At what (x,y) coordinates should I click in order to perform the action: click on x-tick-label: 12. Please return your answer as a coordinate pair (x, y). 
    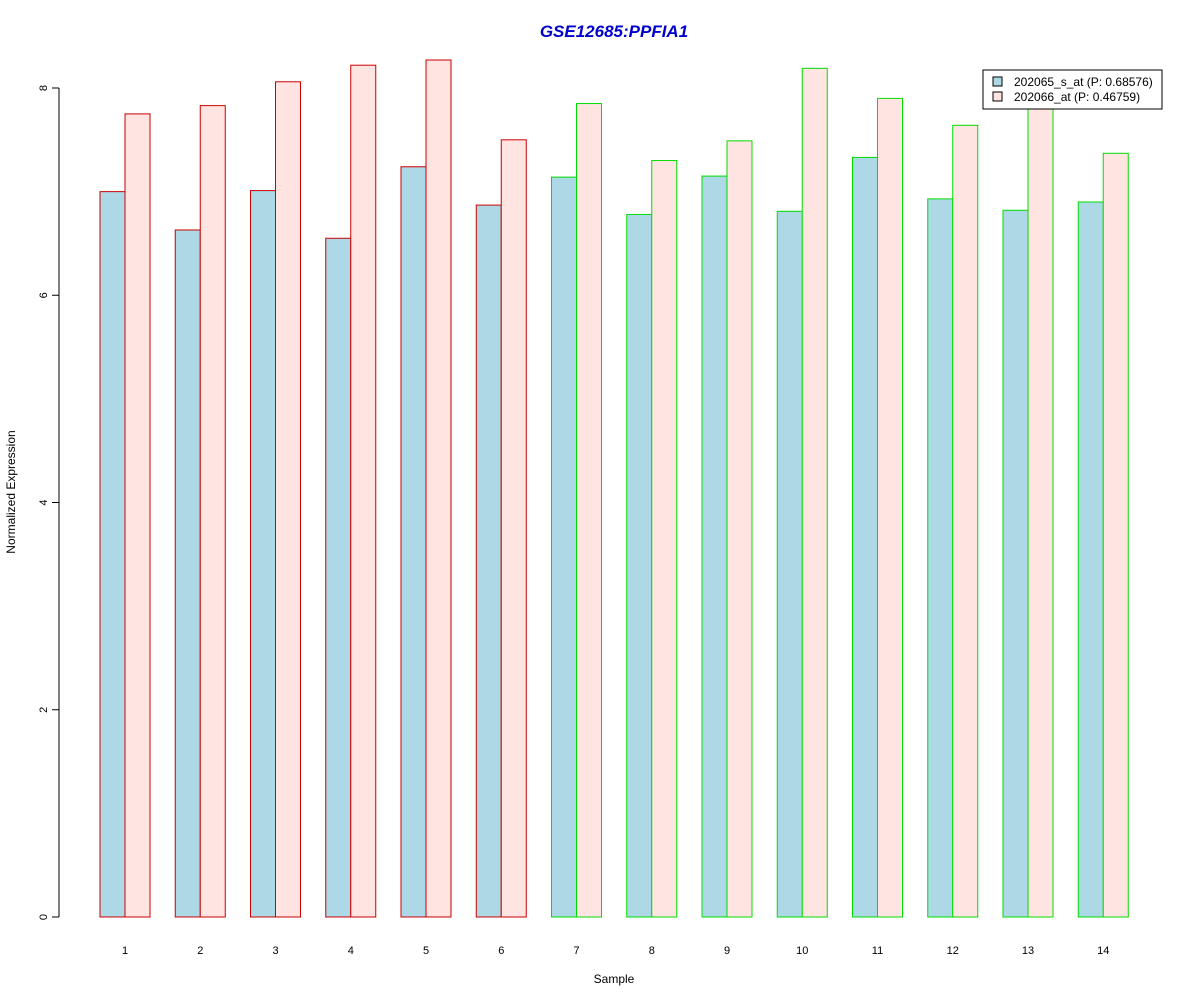
    Looking at the image, I should click on (953, 951).